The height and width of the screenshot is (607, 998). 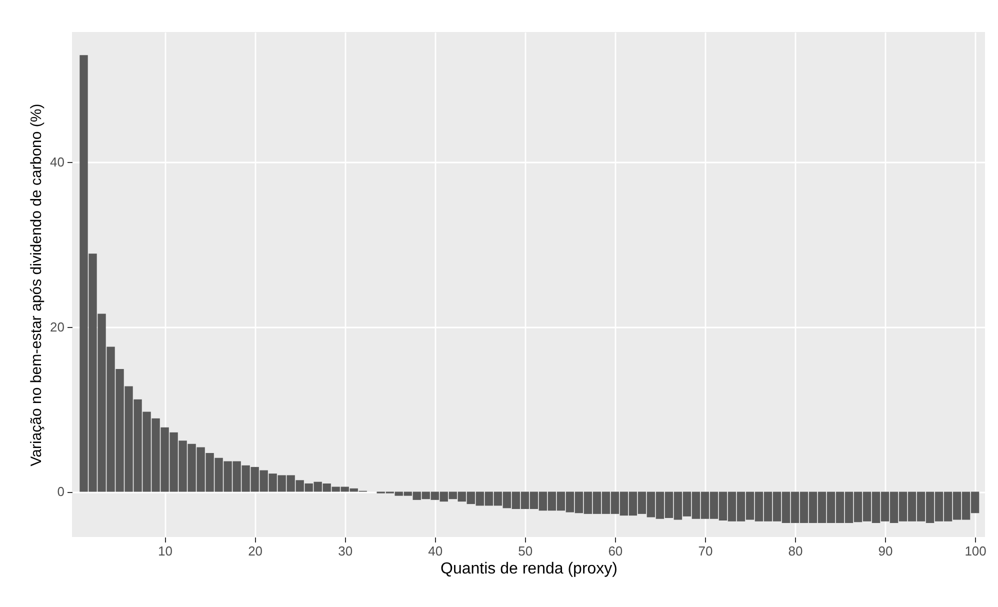 I want to click on y-tick-label: 40, so click(x=57, y=162).